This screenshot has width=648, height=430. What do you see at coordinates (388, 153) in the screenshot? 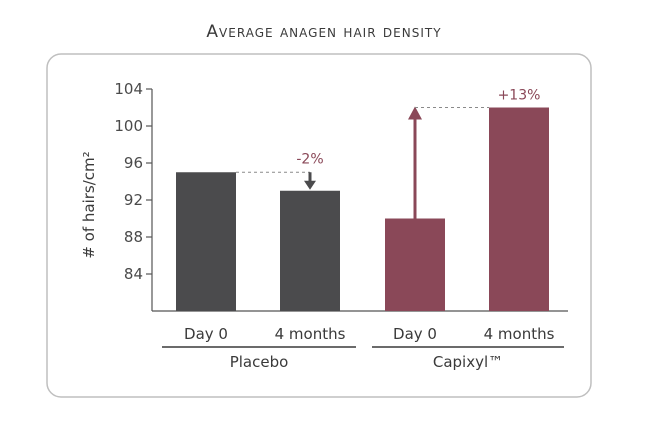
I see `annotations: -2% +13%` at bounding box center [388, 153].